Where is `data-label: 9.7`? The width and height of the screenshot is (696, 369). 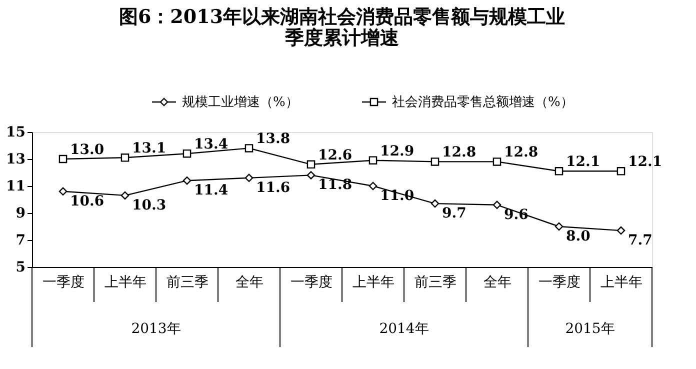
data-label: 9.7 is located at coordinates (454, 214).